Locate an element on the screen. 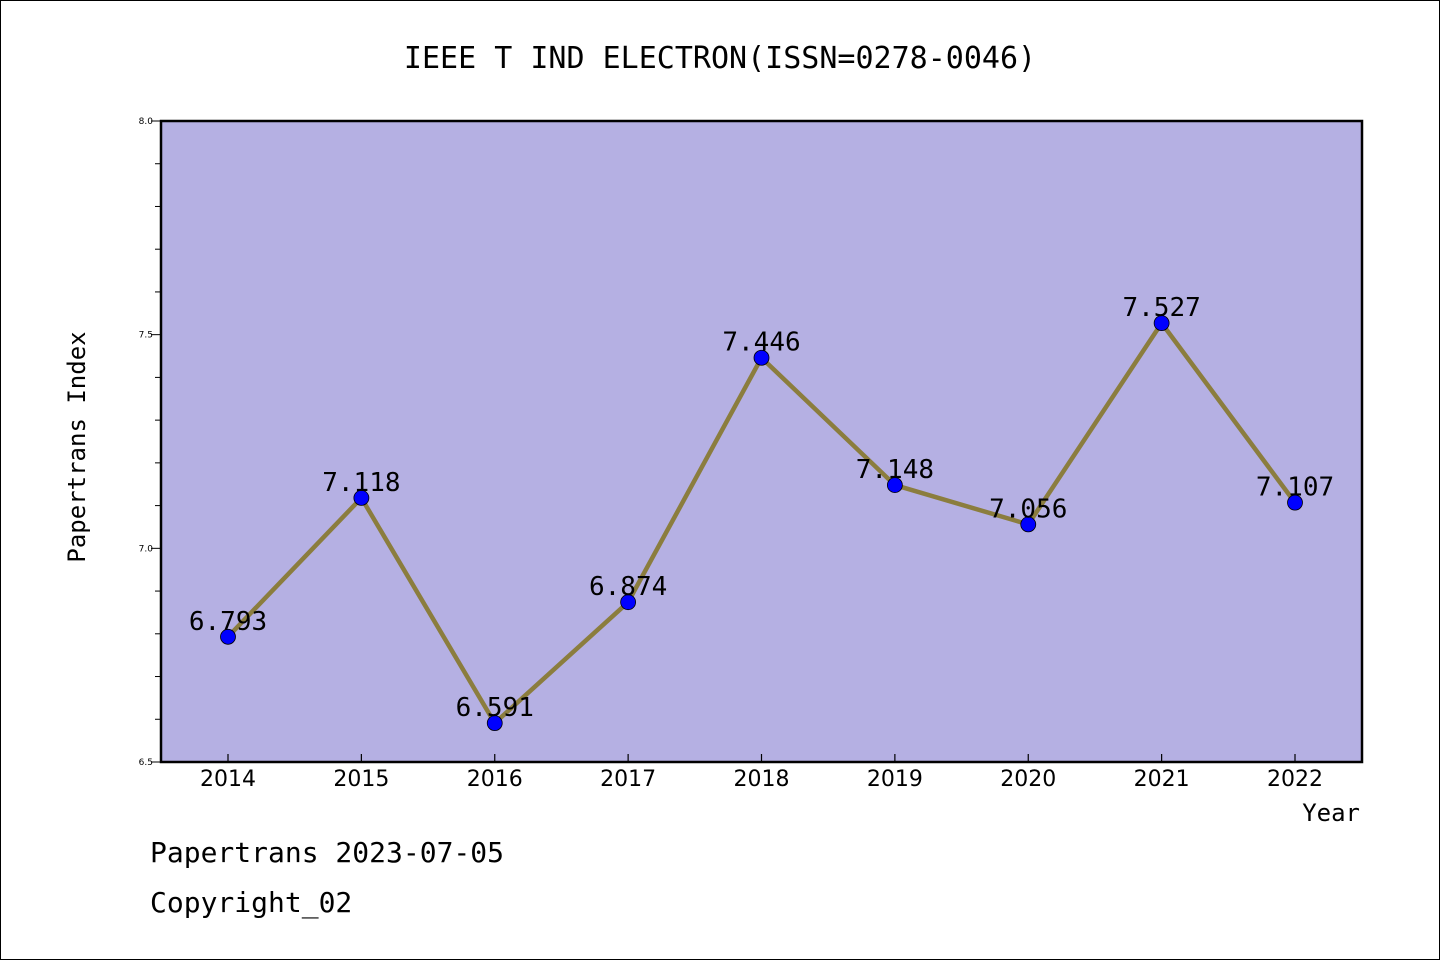  data-label: 7.118 is located at coordinates (361, 483).